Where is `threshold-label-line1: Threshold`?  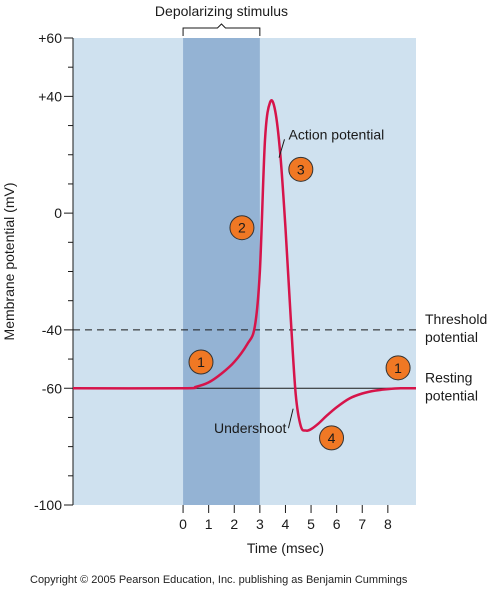 threshold-label-line1: Threshold is located at coordinates (456, 319).